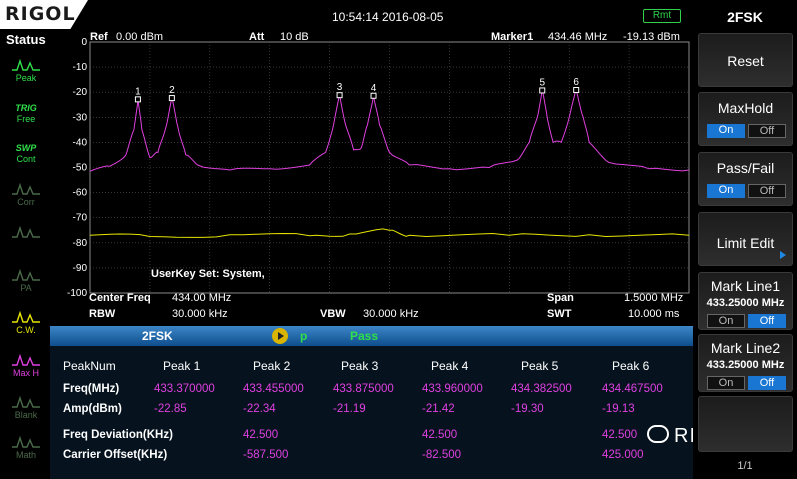  Describe the element at coordinates (26, 274) in the screenshot. I see `preamp-icon` at that location.